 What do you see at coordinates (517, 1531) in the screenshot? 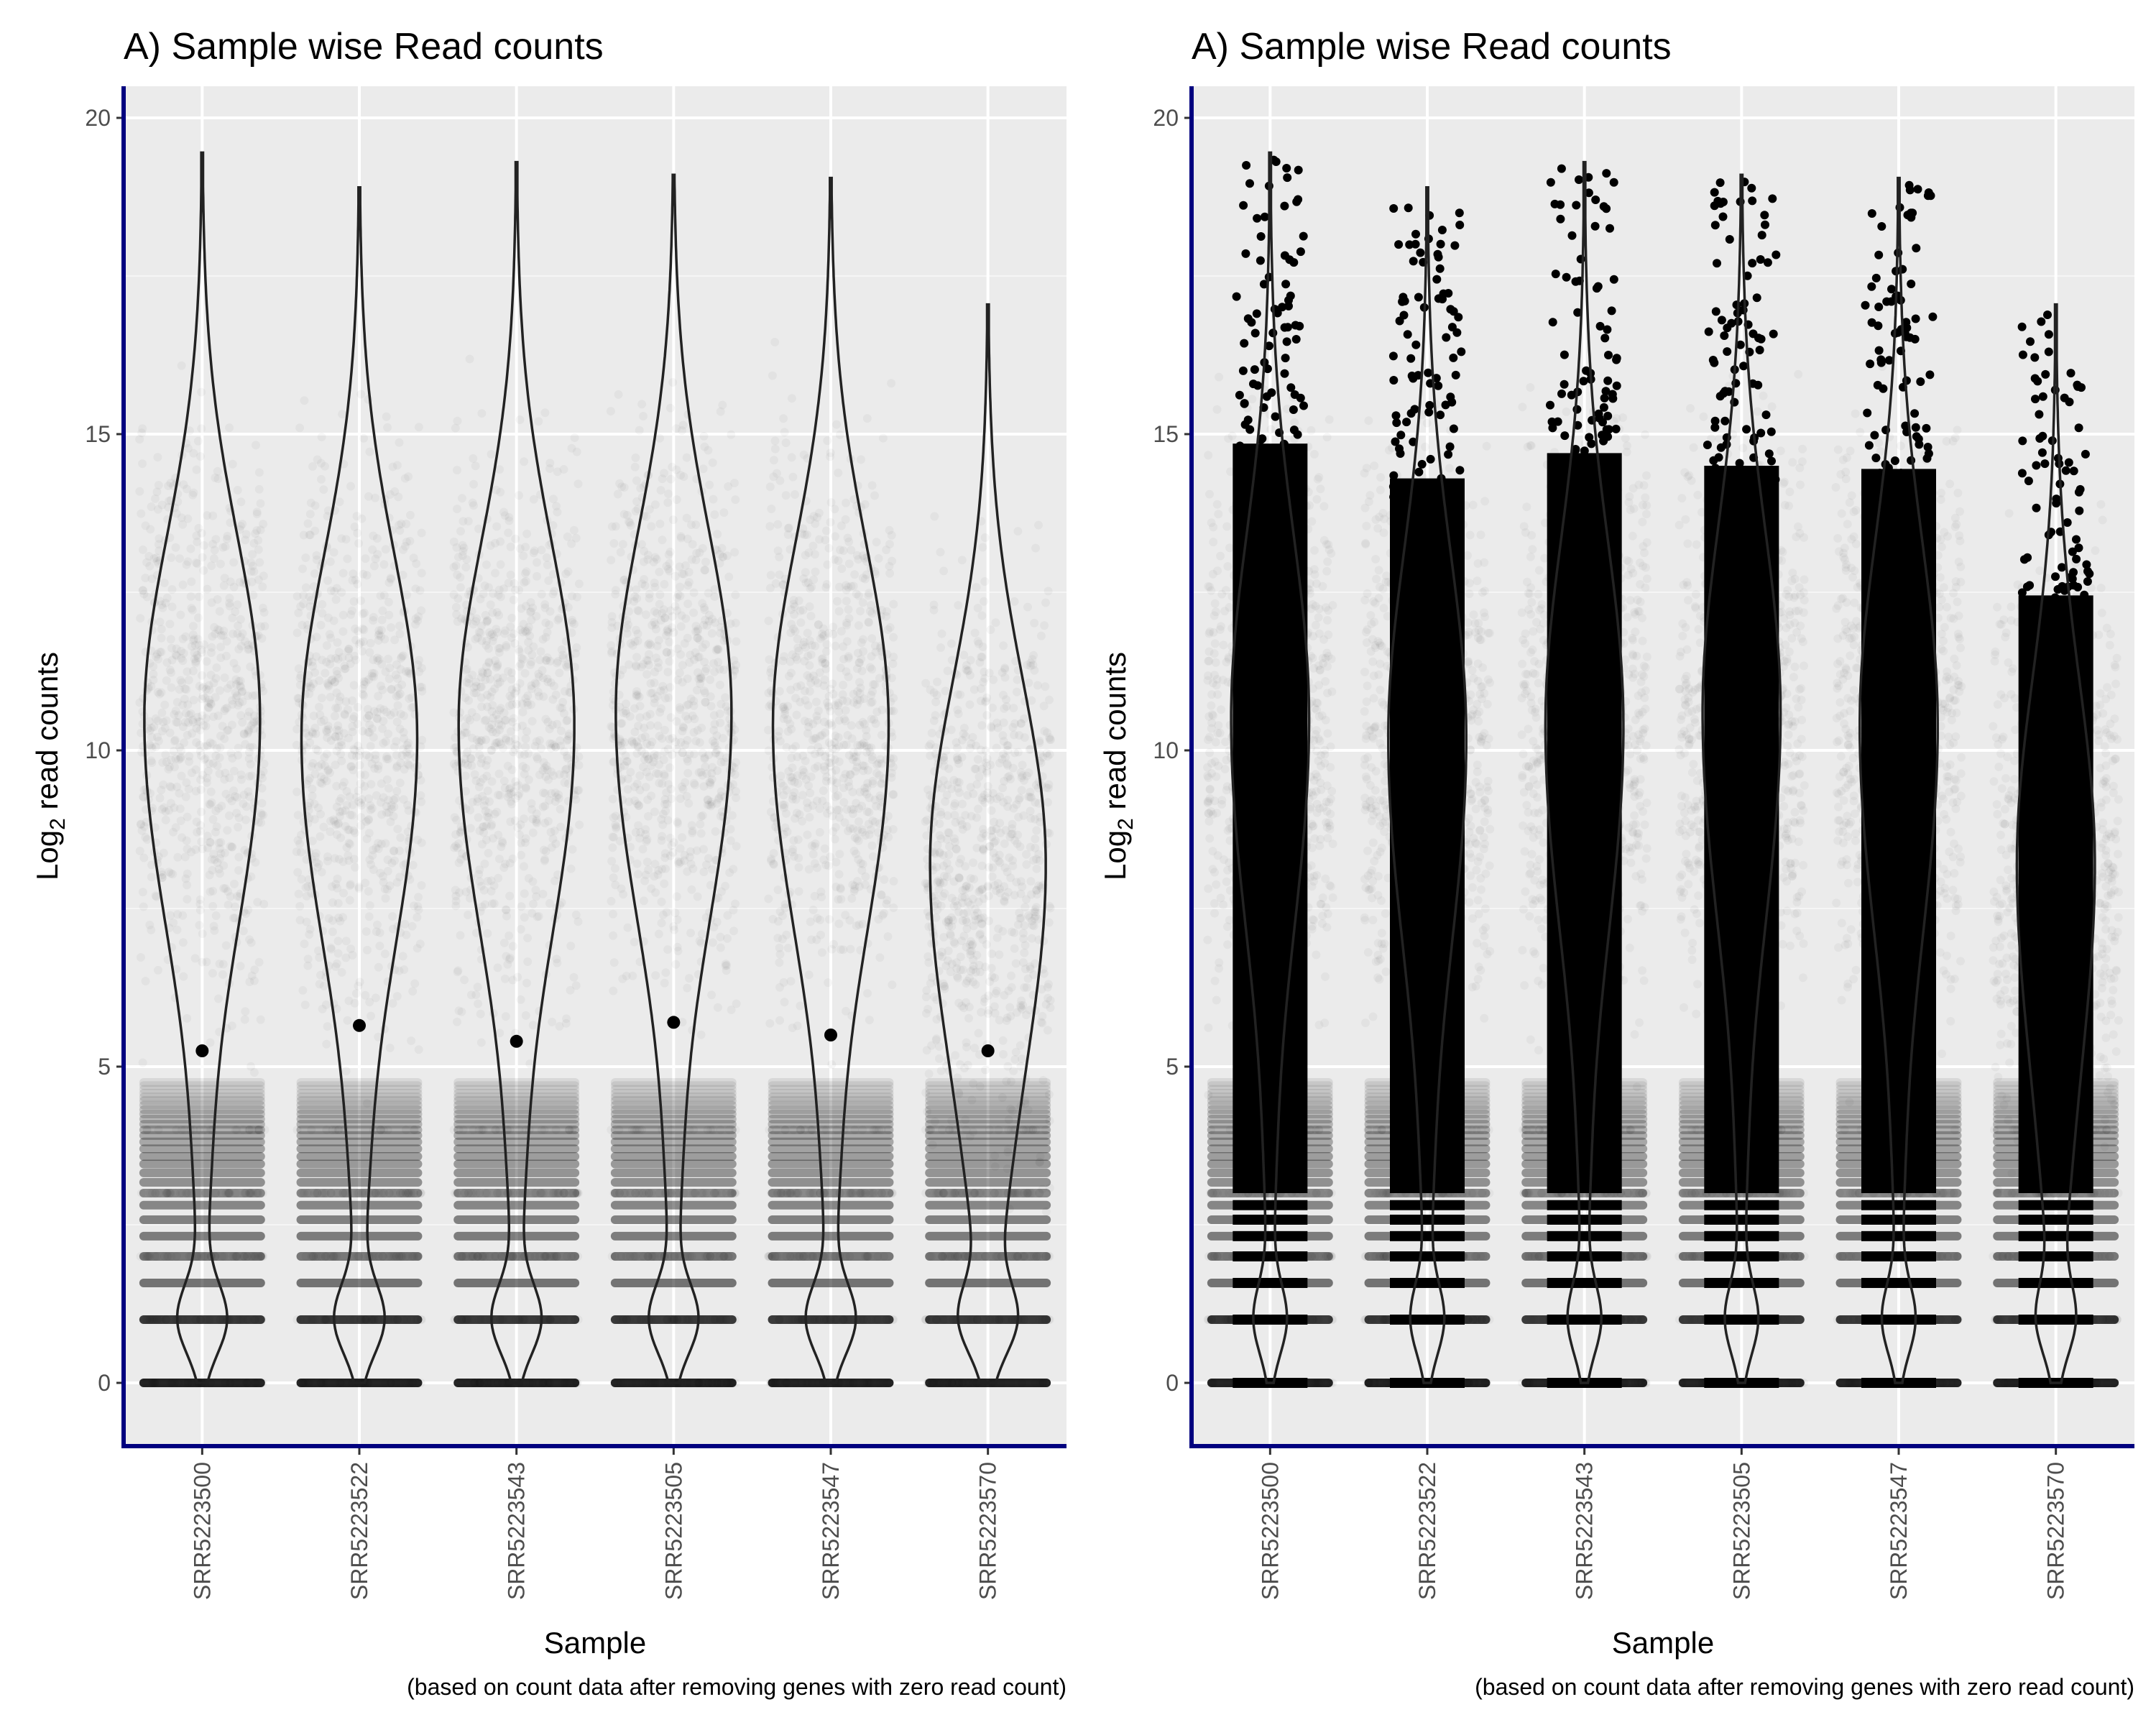
I see `x-tick-label: SRR5223543` at bounding box center [517, 1531].